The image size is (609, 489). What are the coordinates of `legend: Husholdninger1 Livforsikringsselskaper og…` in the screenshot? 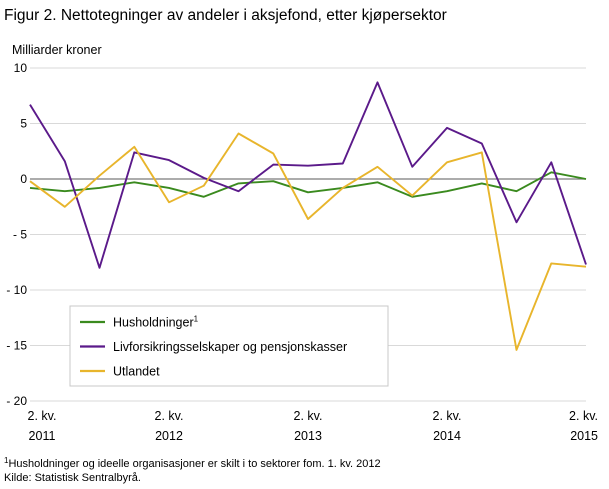 It's located at (229, 346).